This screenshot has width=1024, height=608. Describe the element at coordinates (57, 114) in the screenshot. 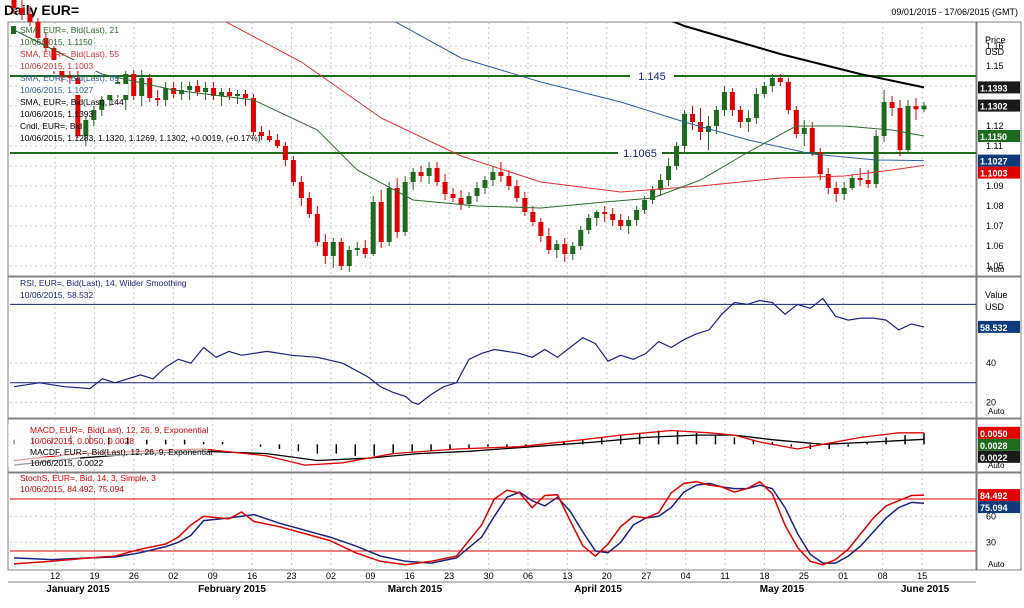

I see `price-legend-line: 10/06/2015, 1.1393` at that location.